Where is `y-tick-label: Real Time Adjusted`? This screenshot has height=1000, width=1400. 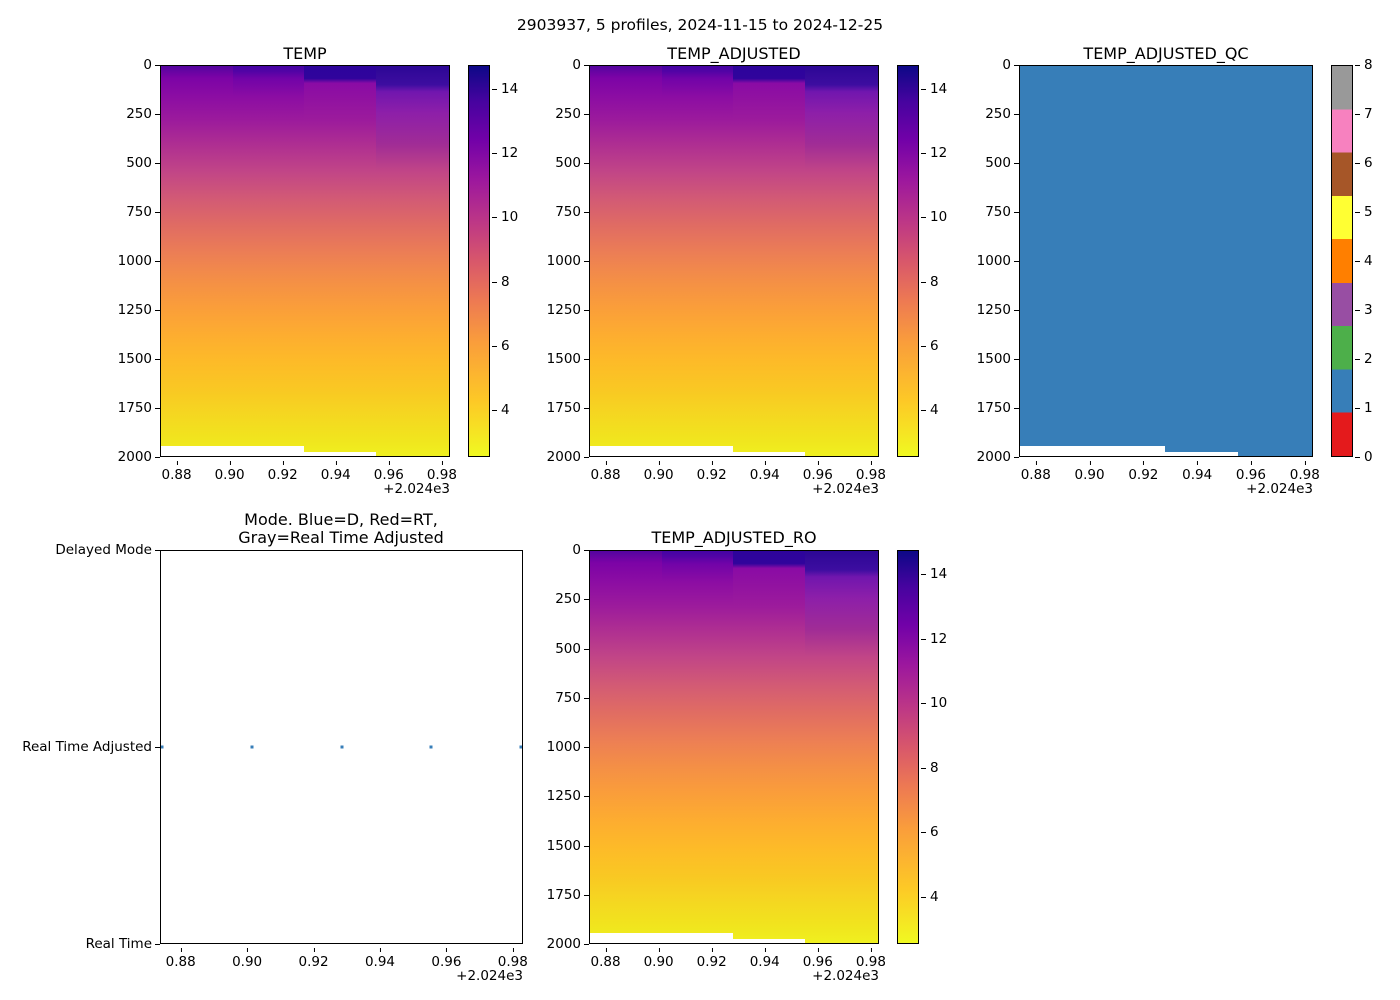 y-tick-label: Real Time Adjusted is located at coordinates (91, 747).